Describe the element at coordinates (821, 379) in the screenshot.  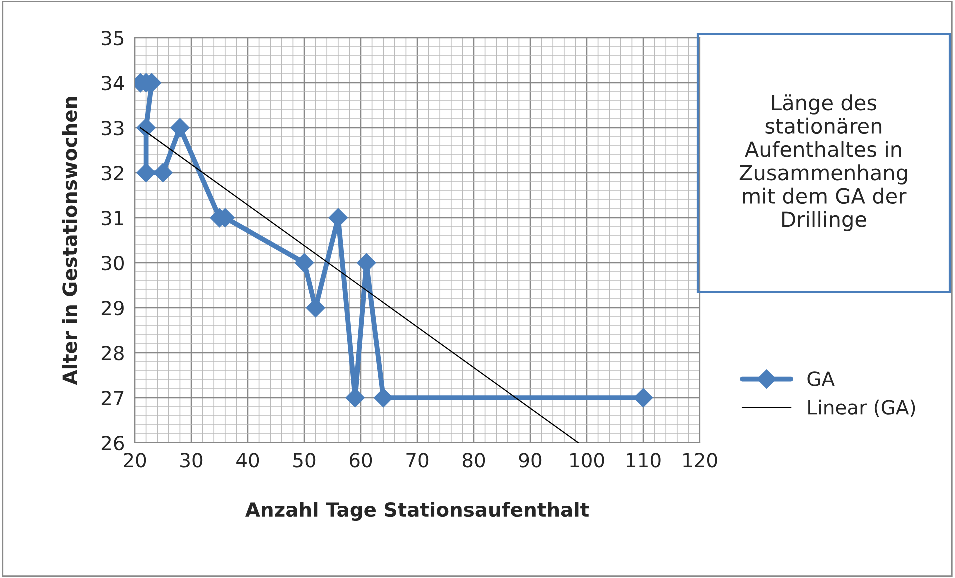
I see `legend-label: GA` at that location.